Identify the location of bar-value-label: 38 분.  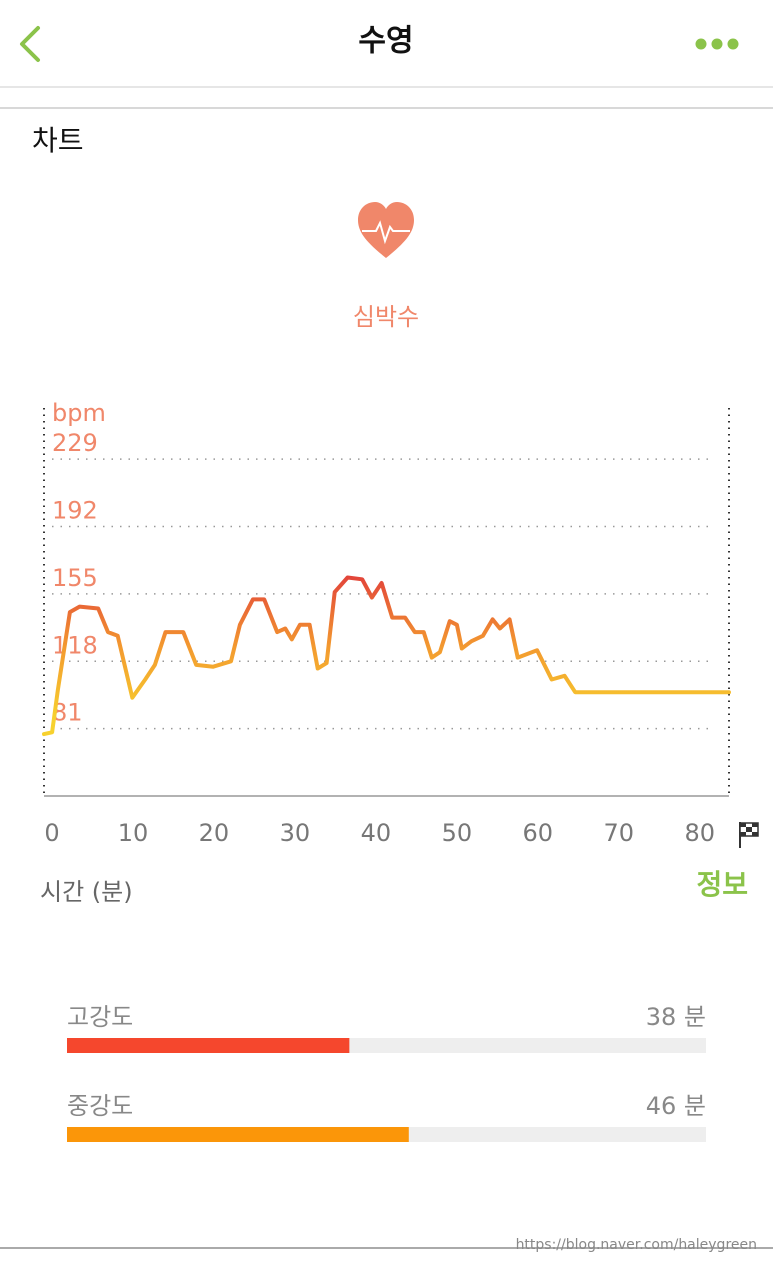
(676, 1017).